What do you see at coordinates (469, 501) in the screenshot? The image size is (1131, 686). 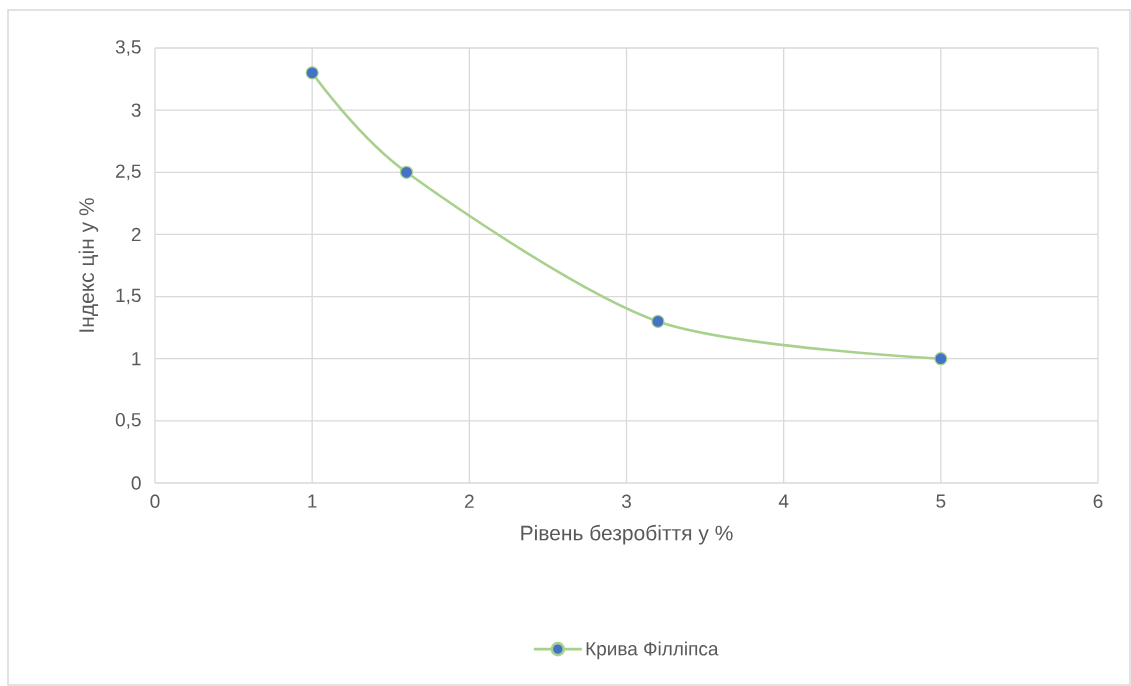 I see `x-tick-label: 2` at bounding box center [469, 501].